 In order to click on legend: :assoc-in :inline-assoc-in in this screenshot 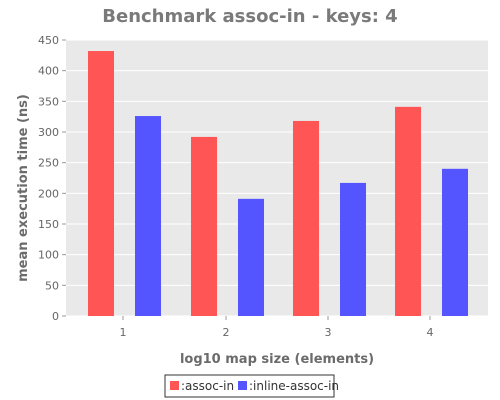, I will do `click(251, 386)`.